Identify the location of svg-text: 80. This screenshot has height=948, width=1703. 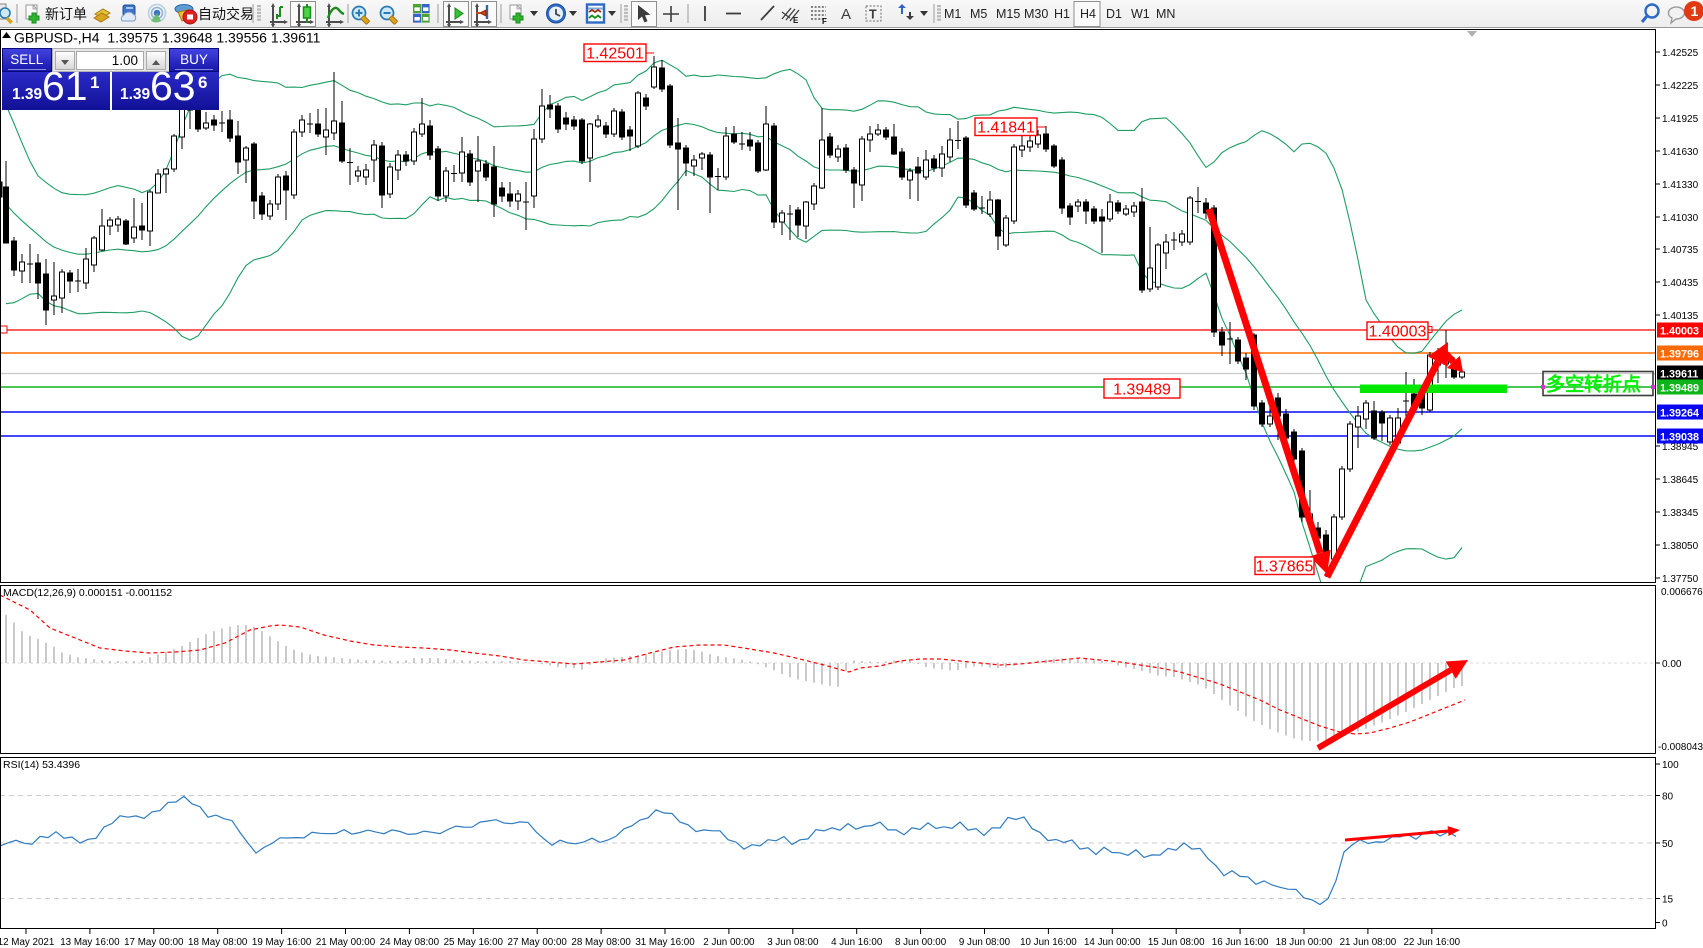
(1668, 797).